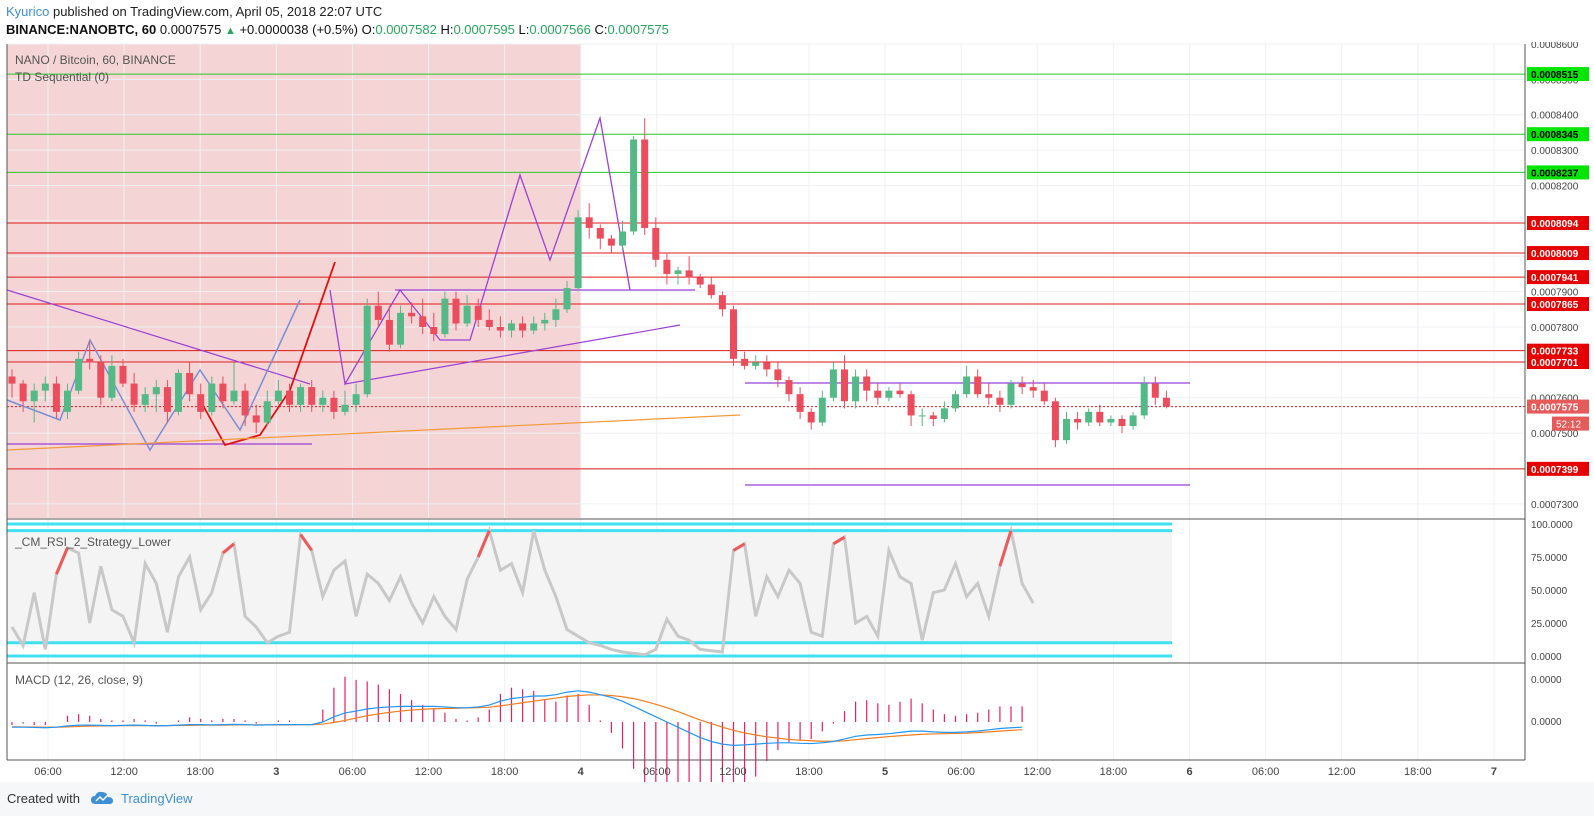  Describe the element at coordinates (522, 590) in the screenshot. I see `rsi-line` at that location.